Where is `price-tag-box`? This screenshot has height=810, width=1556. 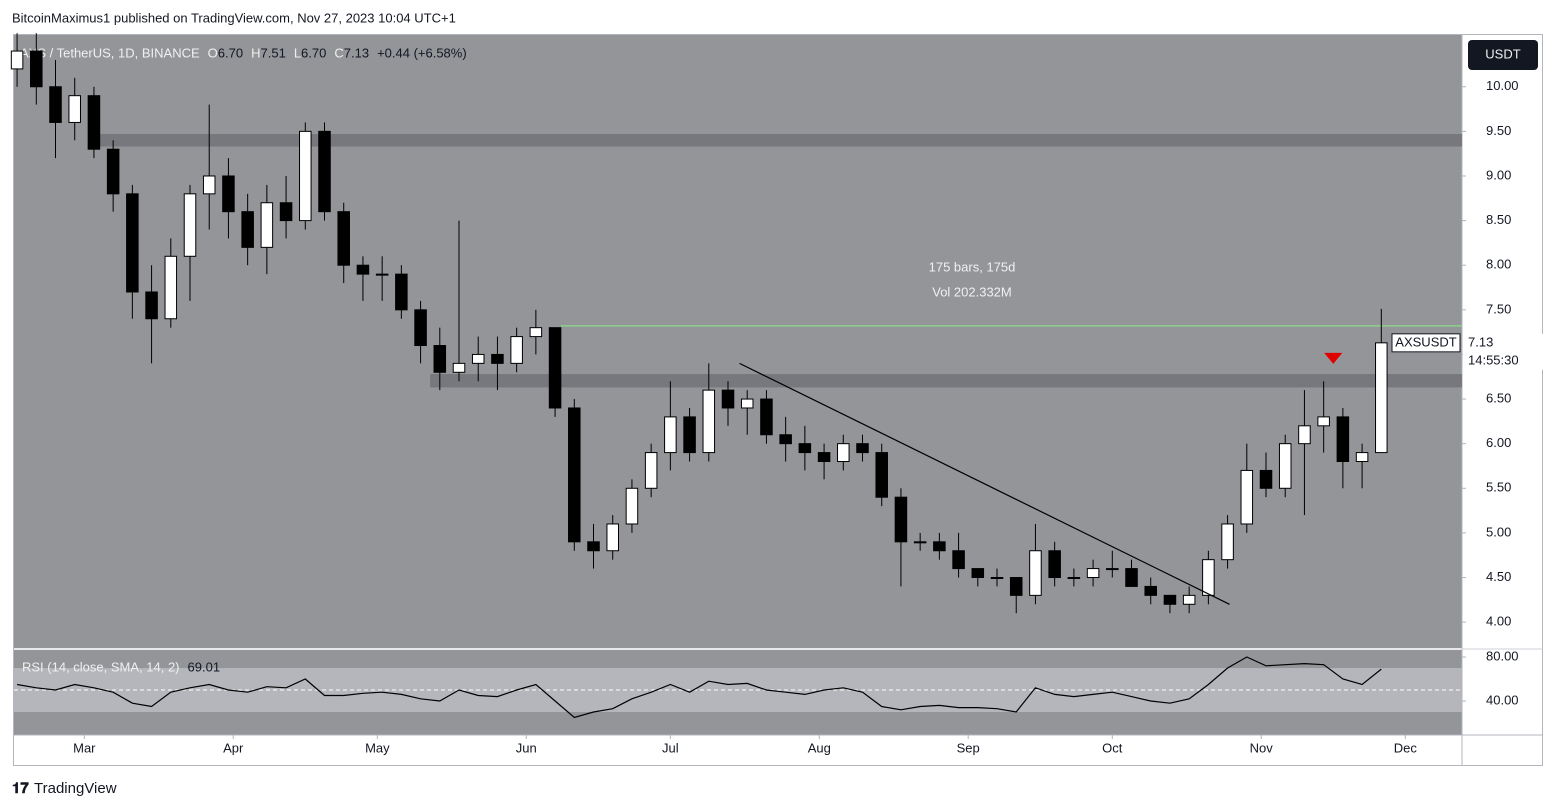 price-tag-box is located at coordinates (1426, 343).